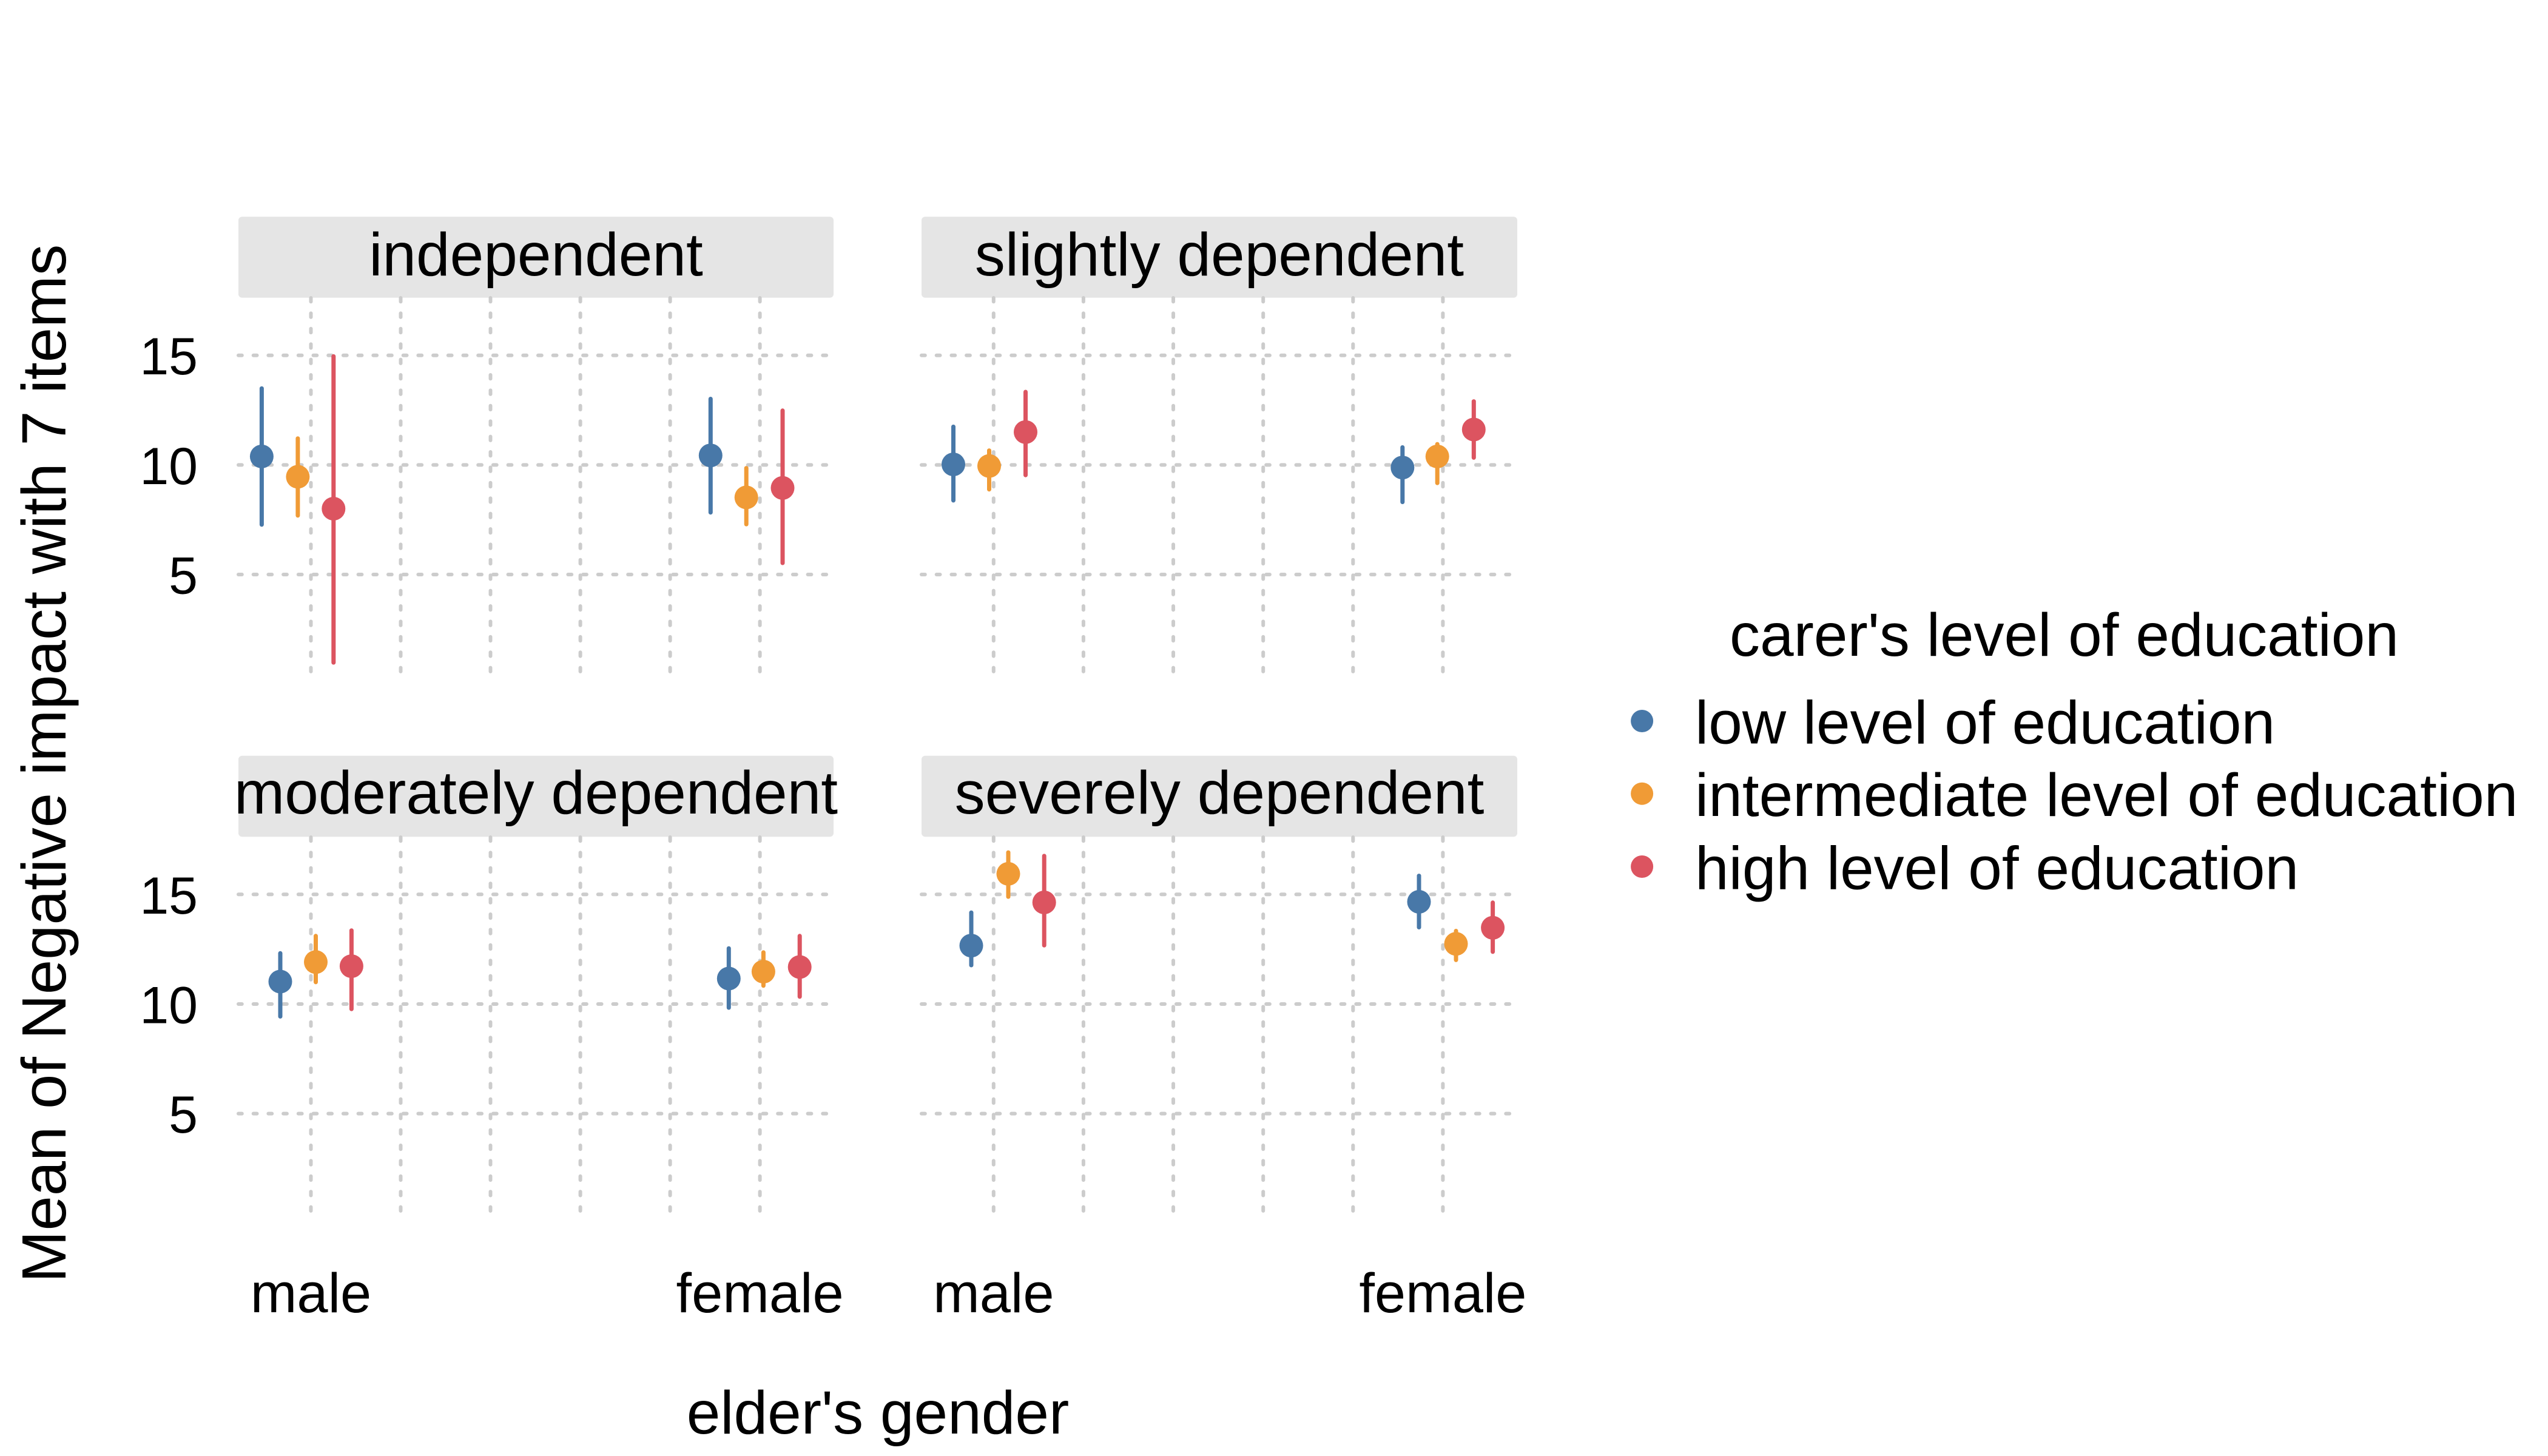 This screenshot has width=2548, height=1456. What do you see at coordinates (2064, 635) in the screenshot?
I see `svg-text: carer's level of education` at bounding box center [2064, 635].